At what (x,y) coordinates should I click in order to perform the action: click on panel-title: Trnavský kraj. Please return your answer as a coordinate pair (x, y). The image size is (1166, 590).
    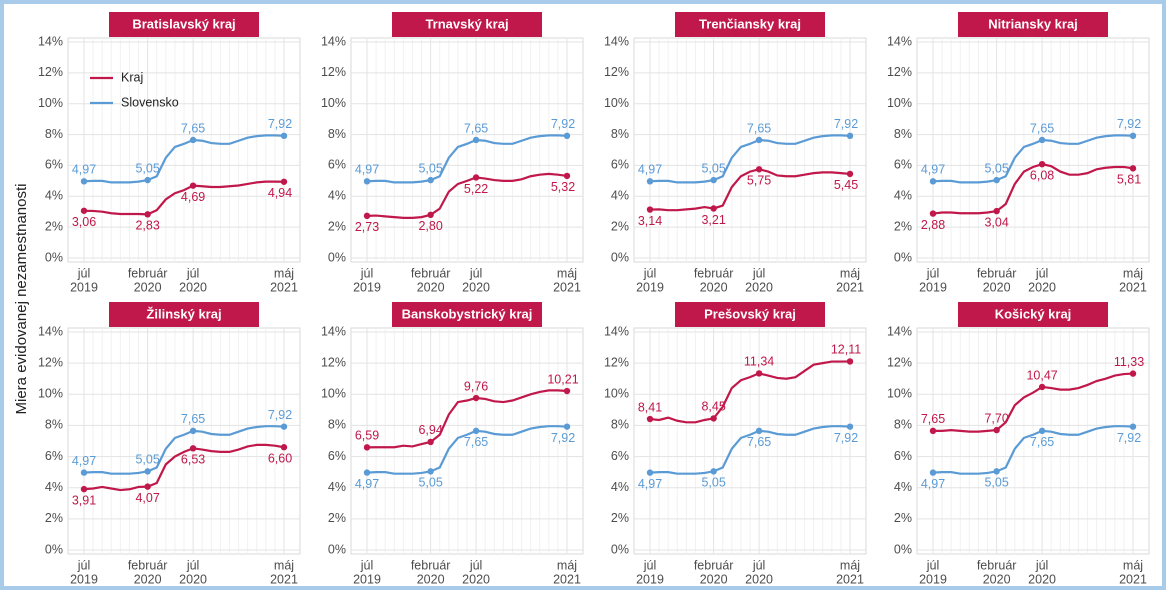
    Looking at the image, I should click on (466, 23).